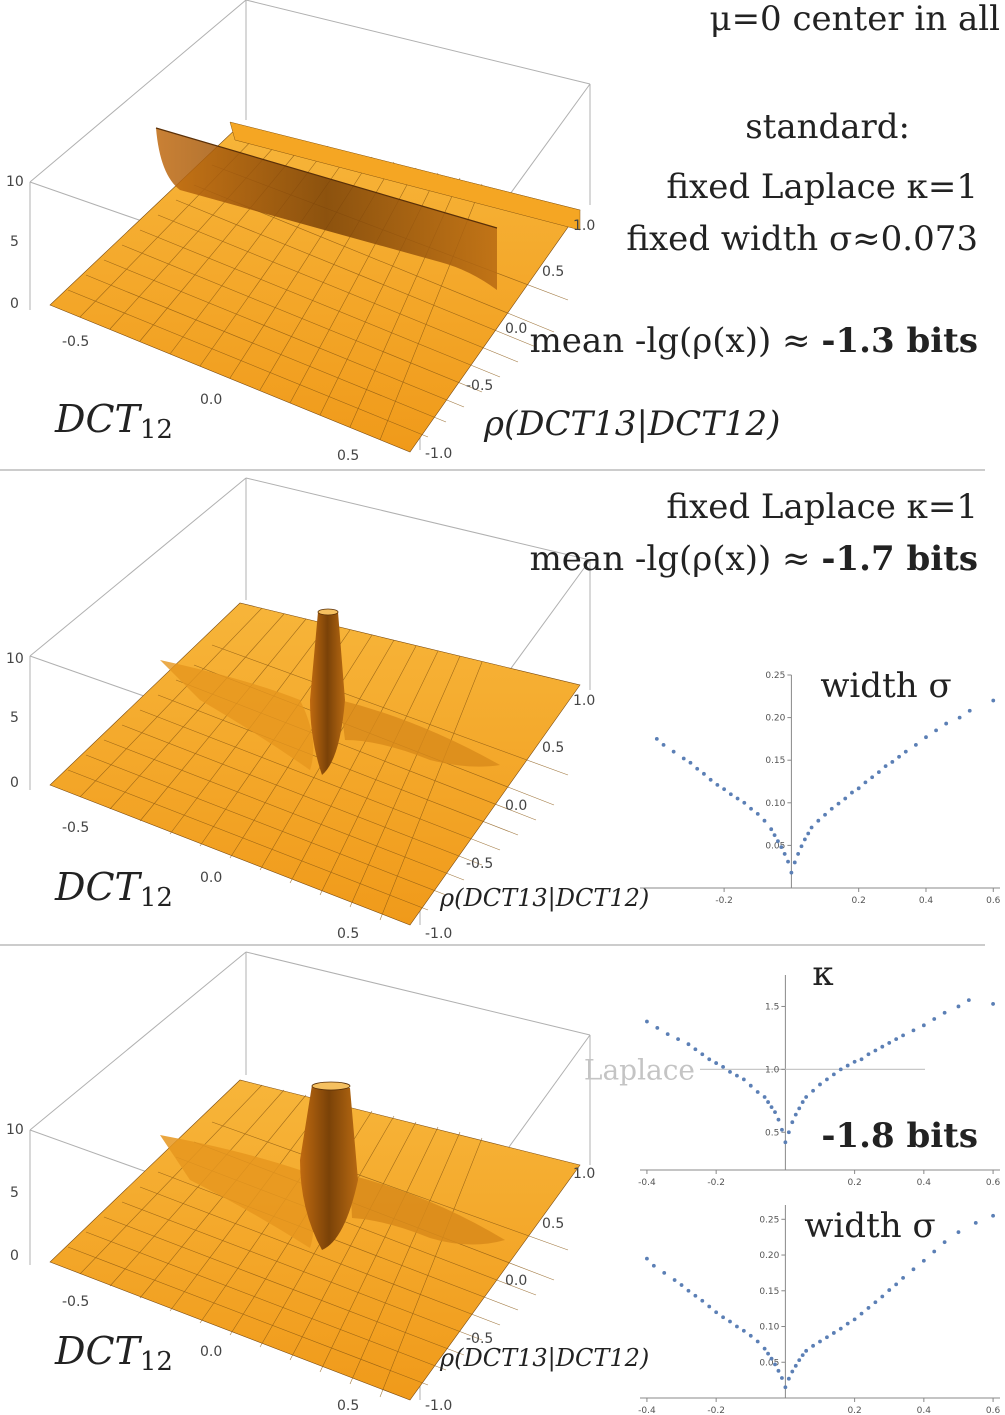  I want to click on chart-title: κ, so click(822, 974).